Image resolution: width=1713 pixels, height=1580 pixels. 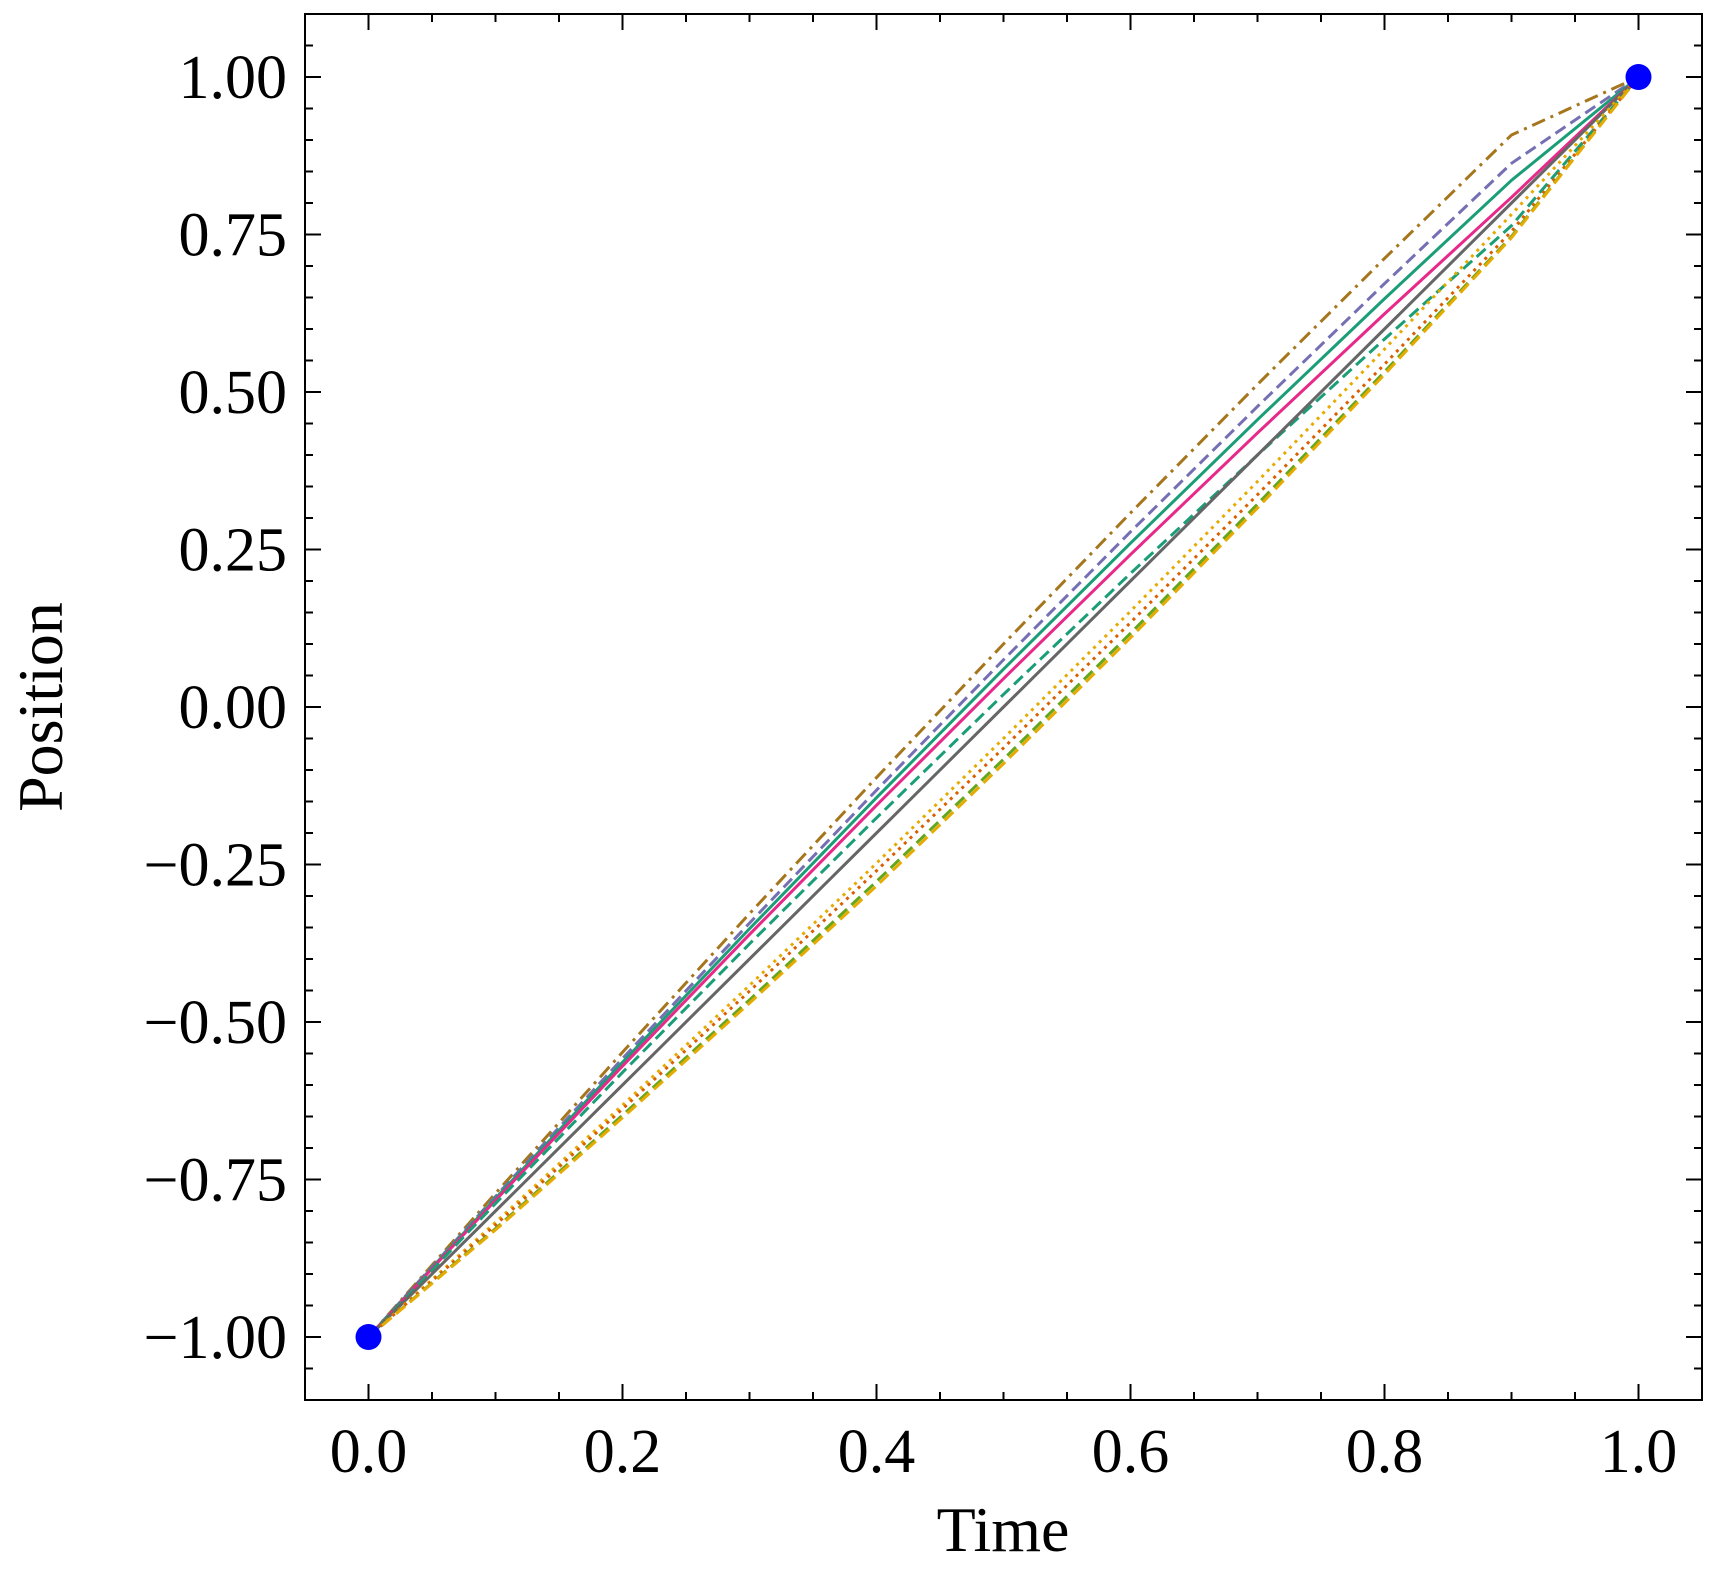 What do you see at coordinates (369, 1452) in the screenshot?
I see `x-tick-label: 0.0` at bounding box center [369, 1452].